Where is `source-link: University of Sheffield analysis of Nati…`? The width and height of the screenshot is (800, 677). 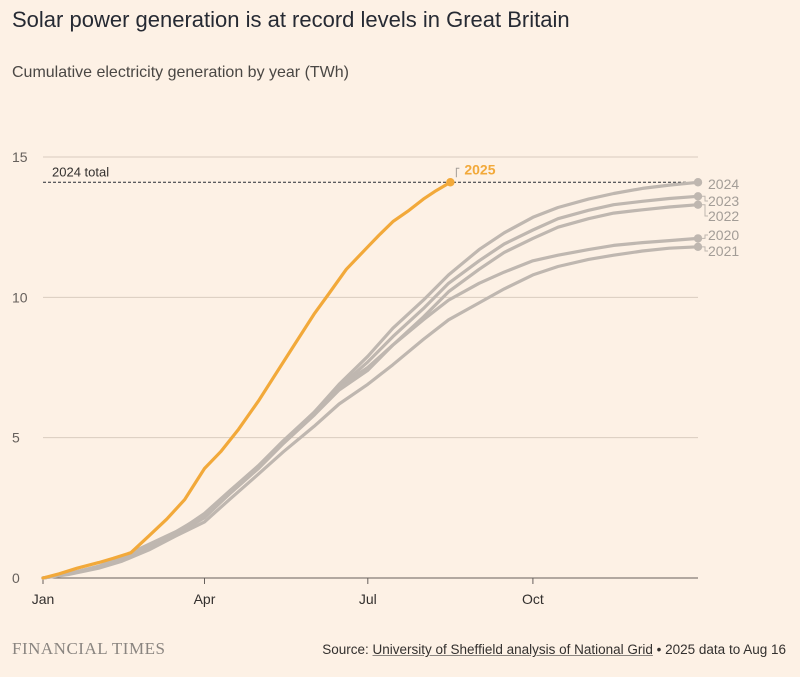 source-link: University of Sheffield analysis of Nati… is located at coordinates (512, 649).